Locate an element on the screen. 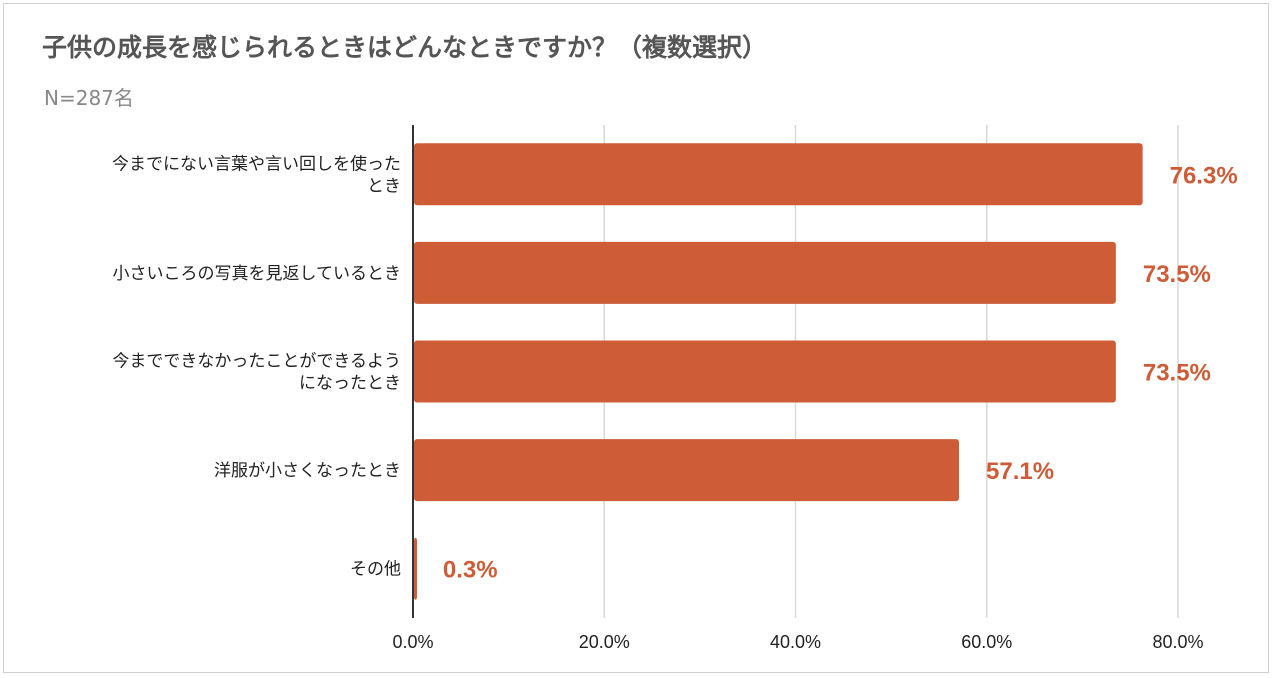 This screenshot has width=1274, height=678. value-label: 0.3% is located at coordinates (470, 570).